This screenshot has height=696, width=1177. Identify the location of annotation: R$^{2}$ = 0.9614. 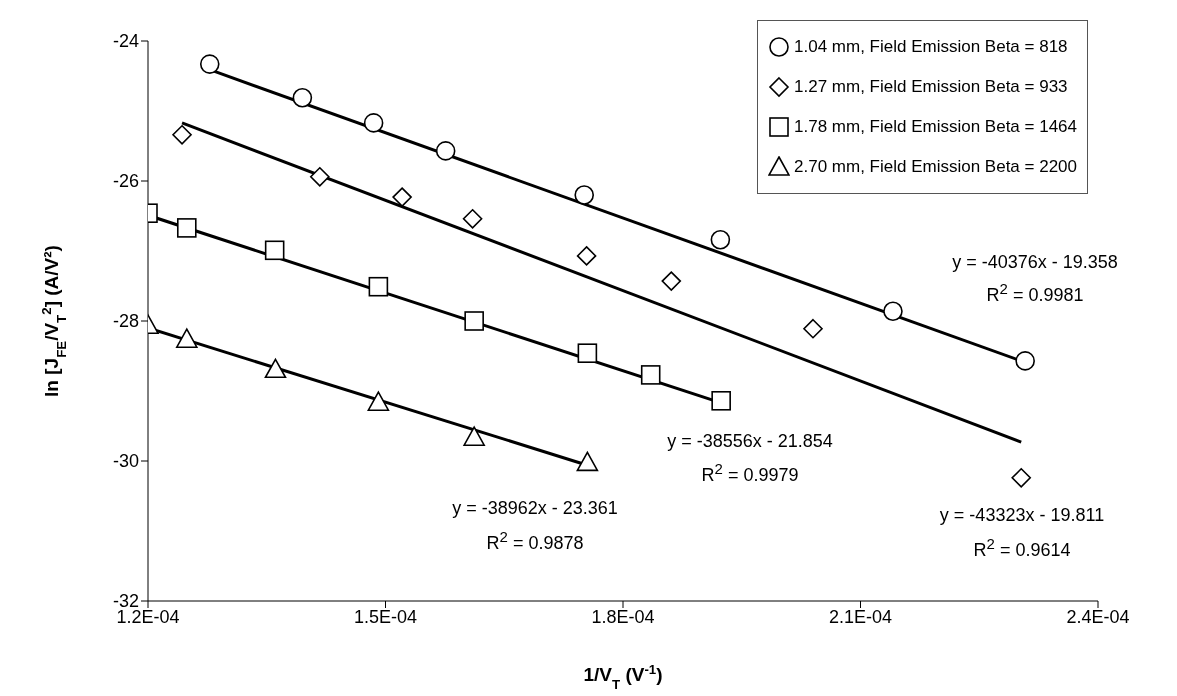
(1022, 548).